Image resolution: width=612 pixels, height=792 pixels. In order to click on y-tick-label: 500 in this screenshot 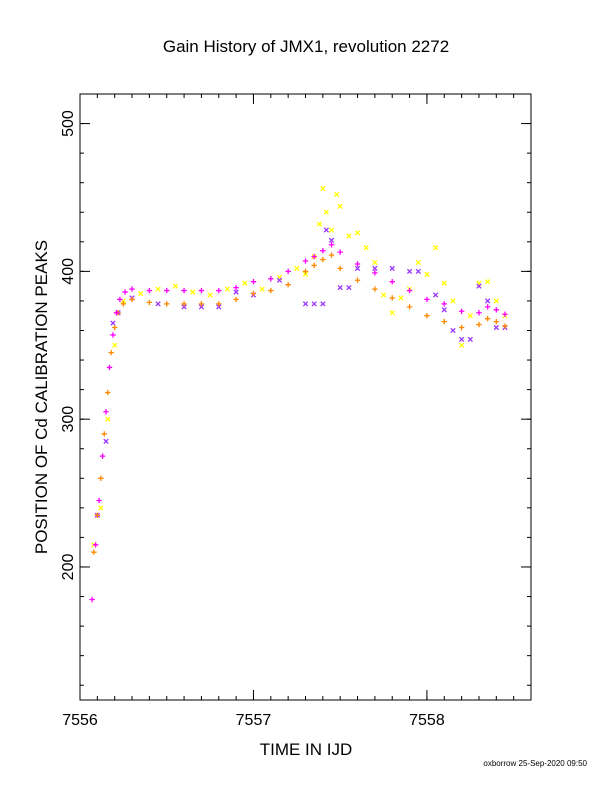, I will do `click(68, 123)`.